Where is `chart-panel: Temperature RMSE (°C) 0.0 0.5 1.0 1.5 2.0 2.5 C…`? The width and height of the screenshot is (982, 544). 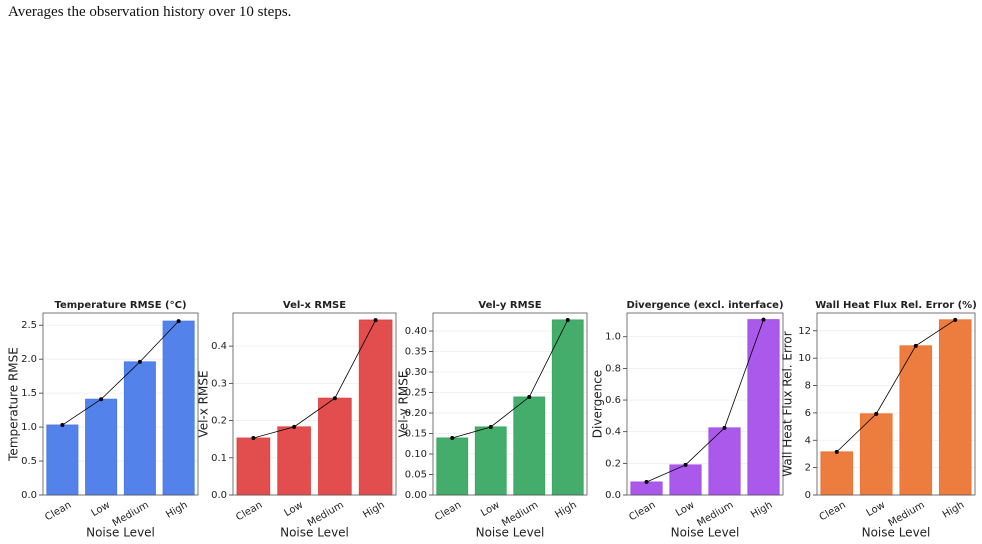 chart-panel: Temperature RMSE (°C) 0.0 0.5 1.0 1.5 2.0 2.5 C… is located at coordinates (103, 420).